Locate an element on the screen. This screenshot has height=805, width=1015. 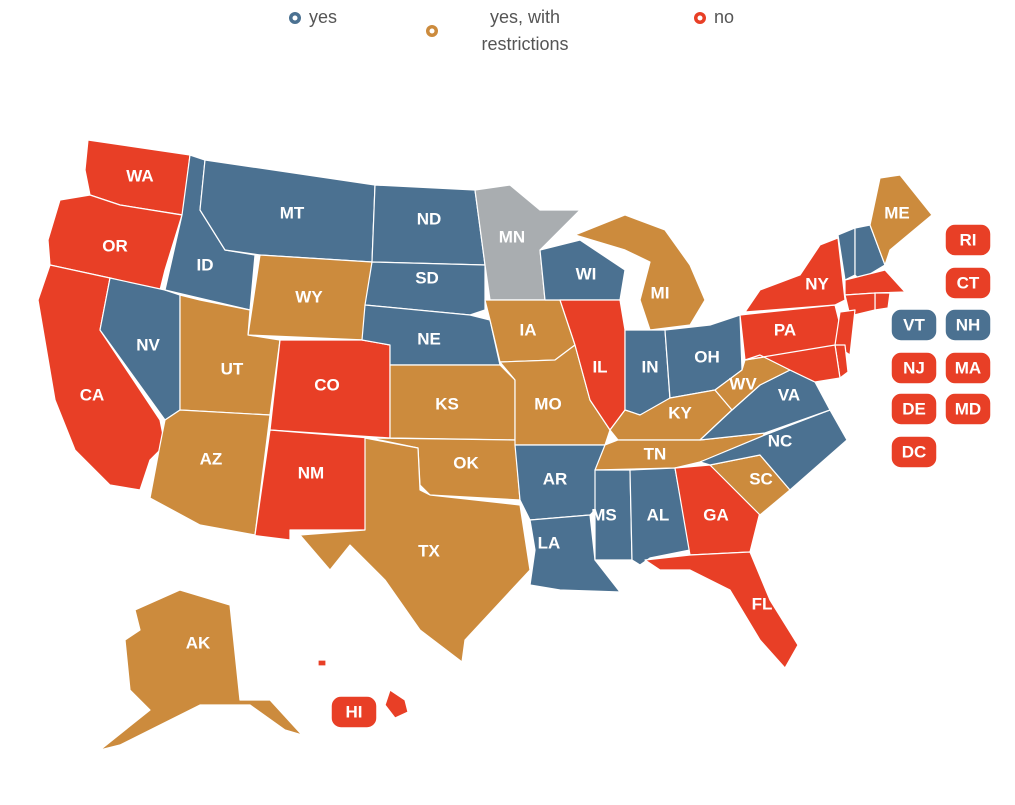
state-label: GA is located at coordinates (716, 514).